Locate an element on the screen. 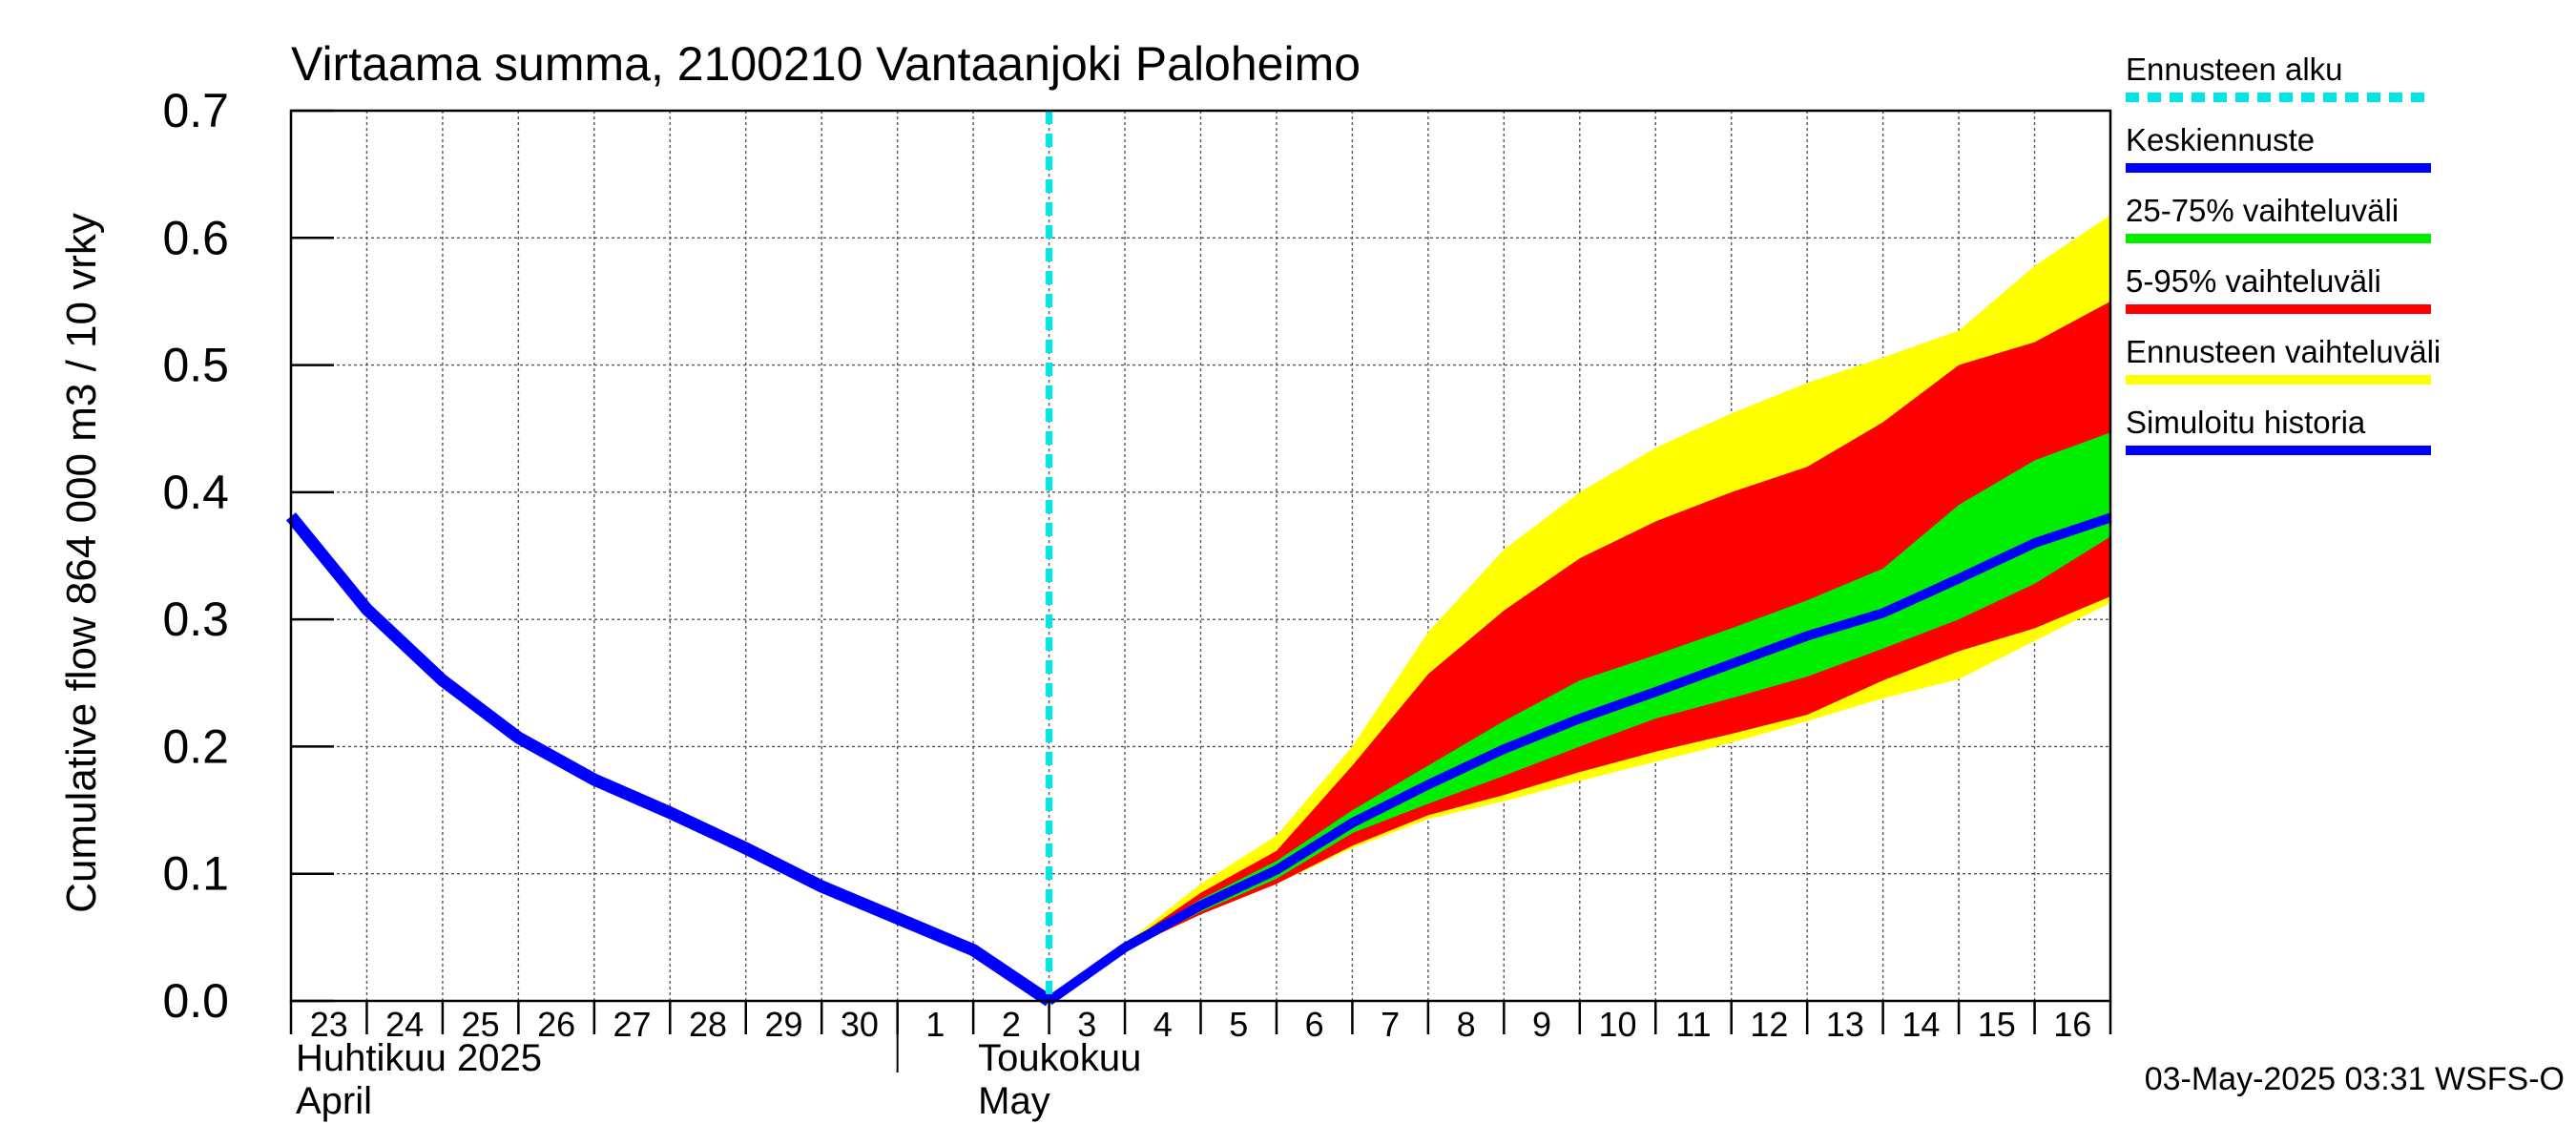 Image resolution: width=2576 pixels, height=1145 pixels. x-tick-label: 24 is located at coordinates (404, 1025).